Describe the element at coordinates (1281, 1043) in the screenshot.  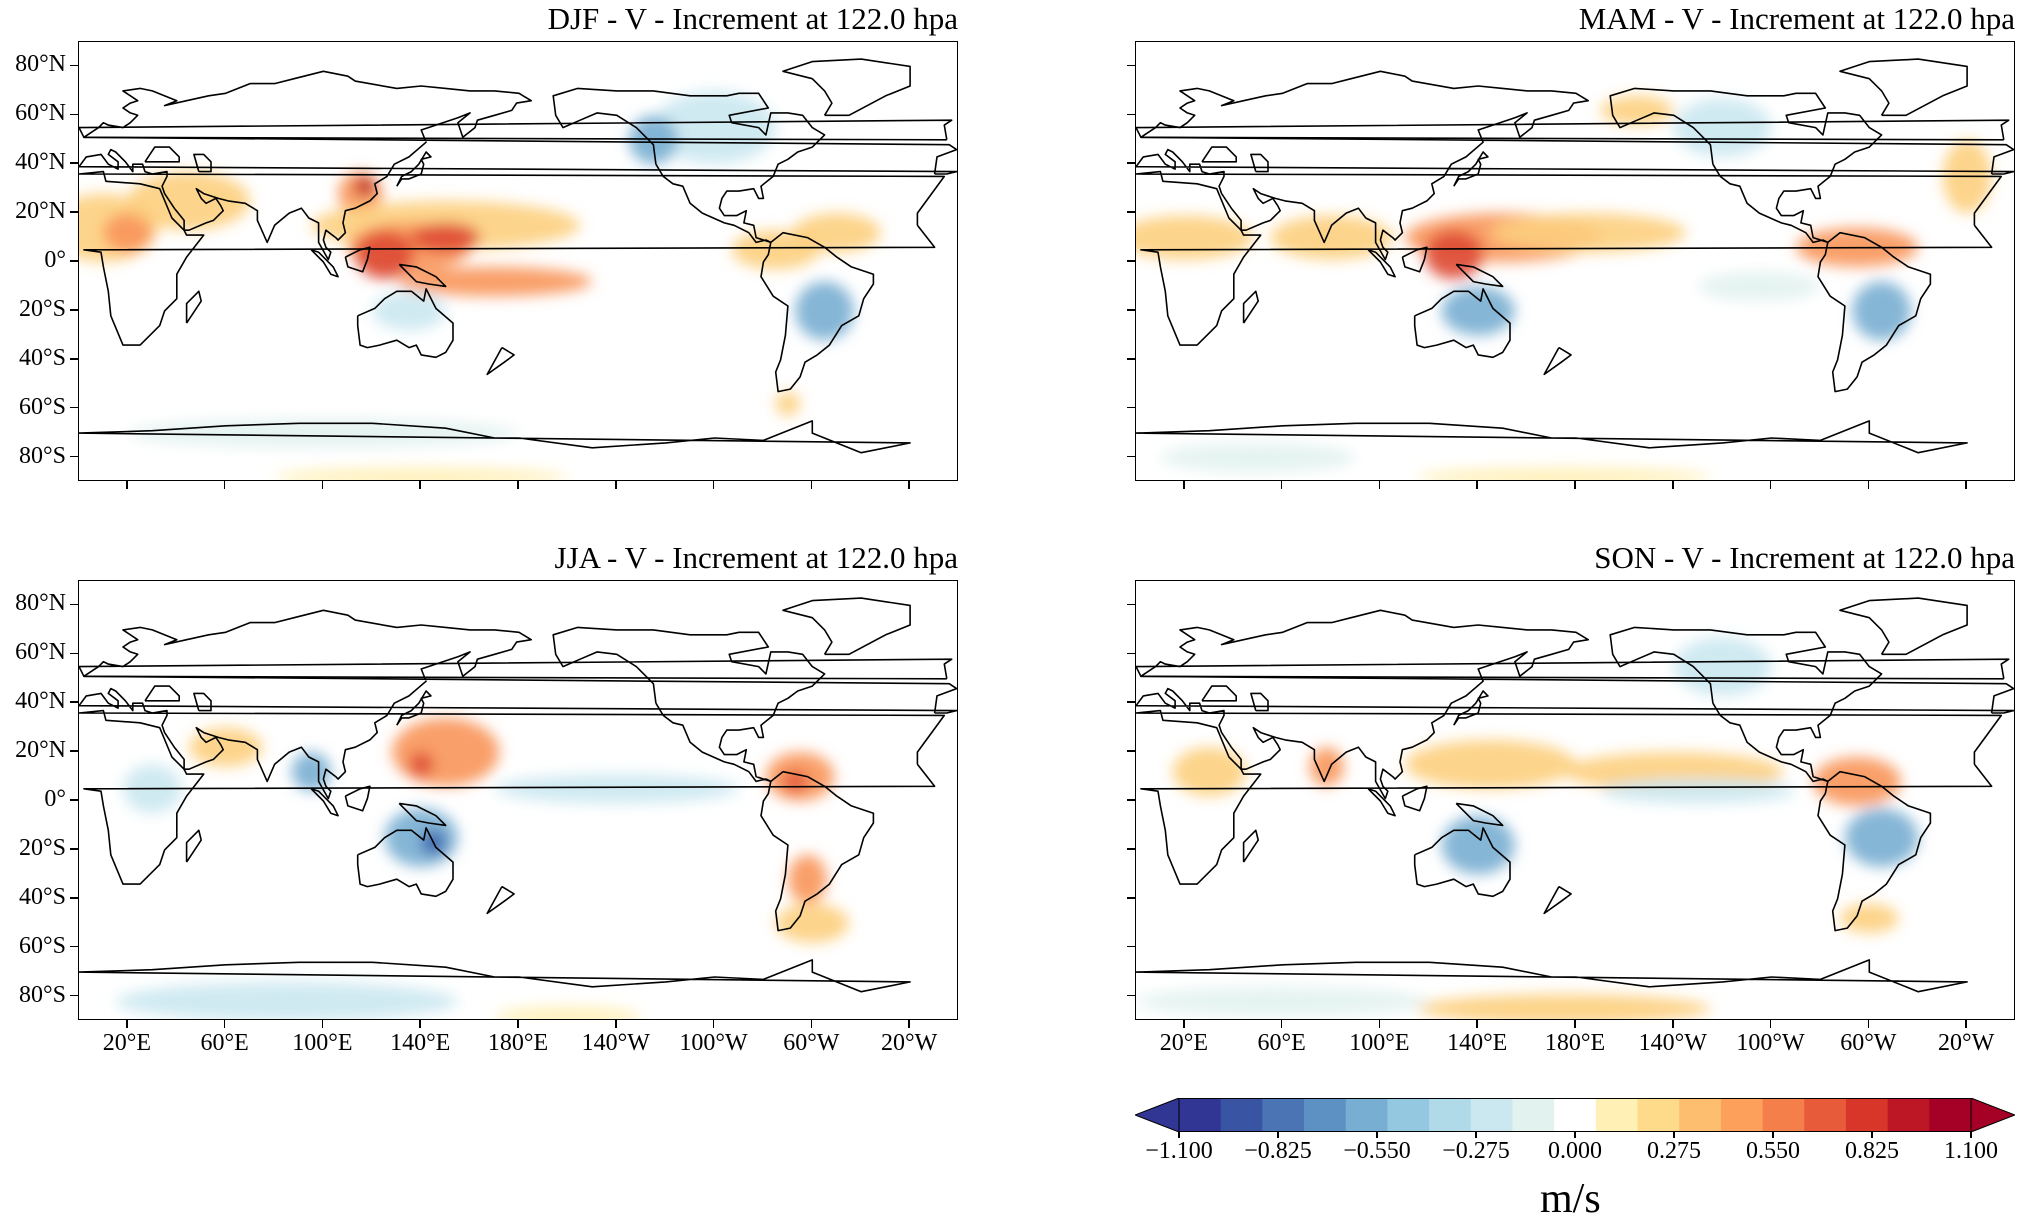
I see `lon-tick-label: 60°E` at that location.